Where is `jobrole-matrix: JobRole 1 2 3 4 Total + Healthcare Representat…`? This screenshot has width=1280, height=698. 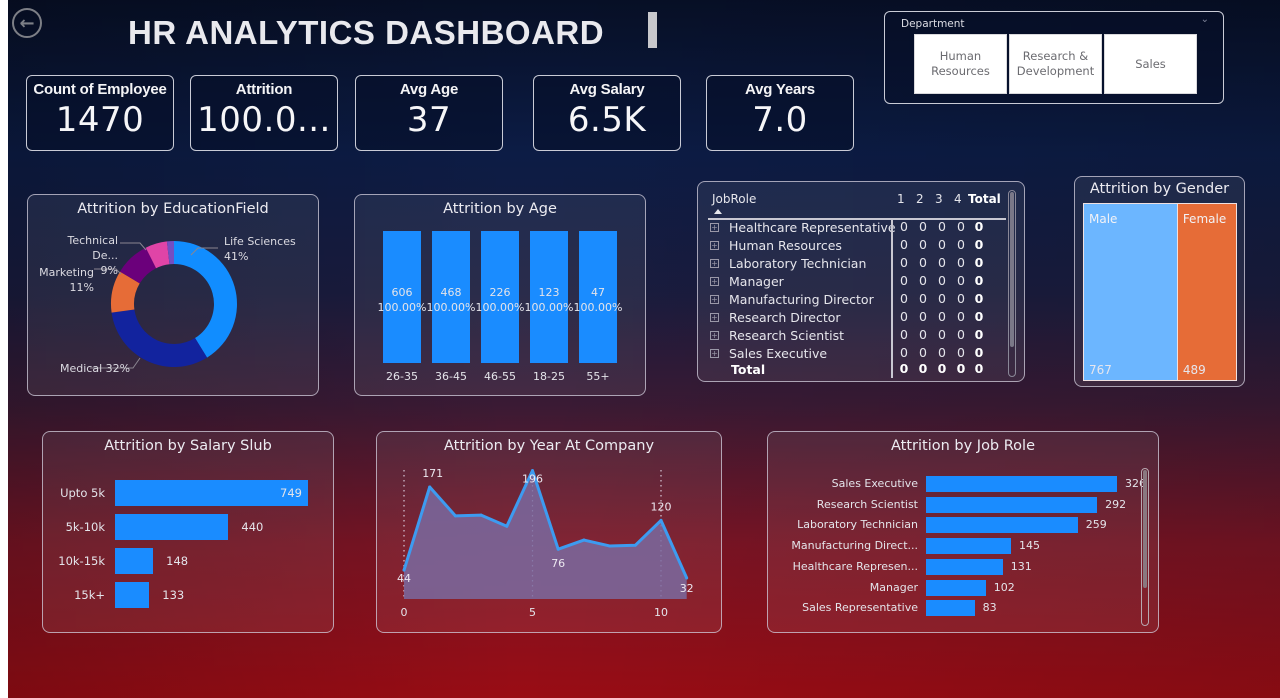
jobrole-matrix: JobRole 1 2 3 4 Total + Healthcare Representat… is located at coordinates (861, 281).